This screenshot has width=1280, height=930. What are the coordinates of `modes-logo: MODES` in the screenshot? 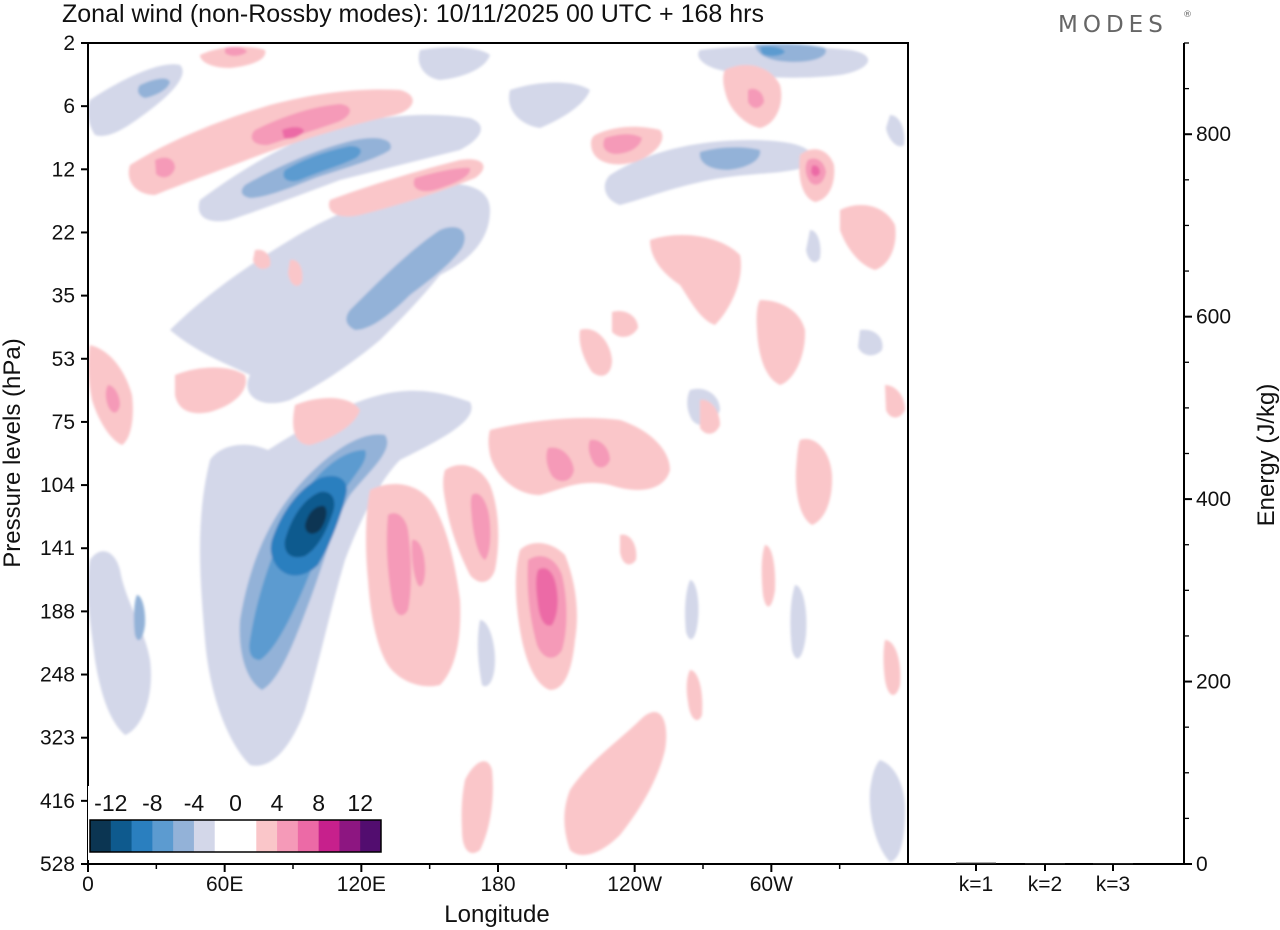 It's located at (1113, 25).